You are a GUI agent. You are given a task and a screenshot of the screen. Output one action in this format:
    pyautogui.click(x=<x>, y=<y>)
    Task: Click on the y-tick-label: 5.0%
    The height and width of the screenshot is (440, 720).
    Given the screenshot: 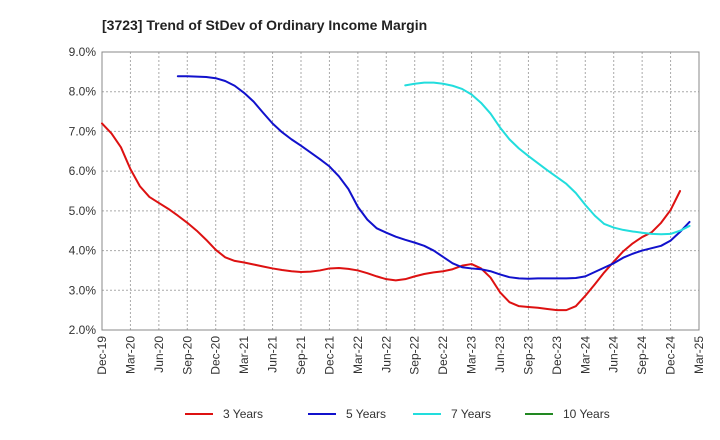 What is the action you would take?
    pyautogui.click(x=83, y=211)
    